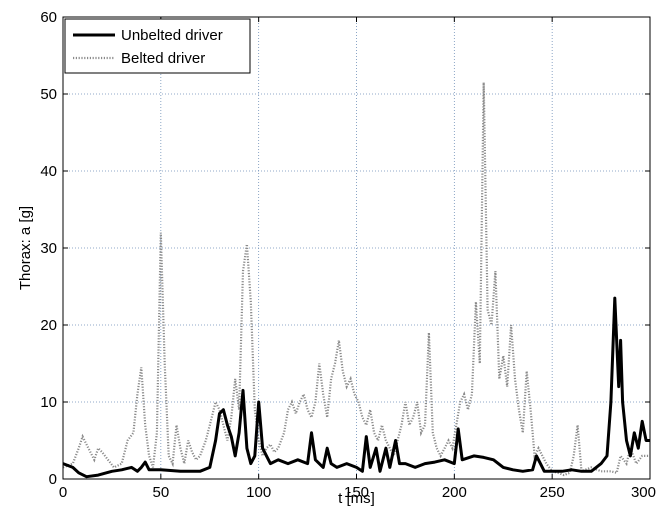 Image resolution: width=658 pixels, height=524 pixels. What do you see at coordinates (48, 94) in the screenshot?
I see `y-tick-label: 50` at bounding box center [48, 94].